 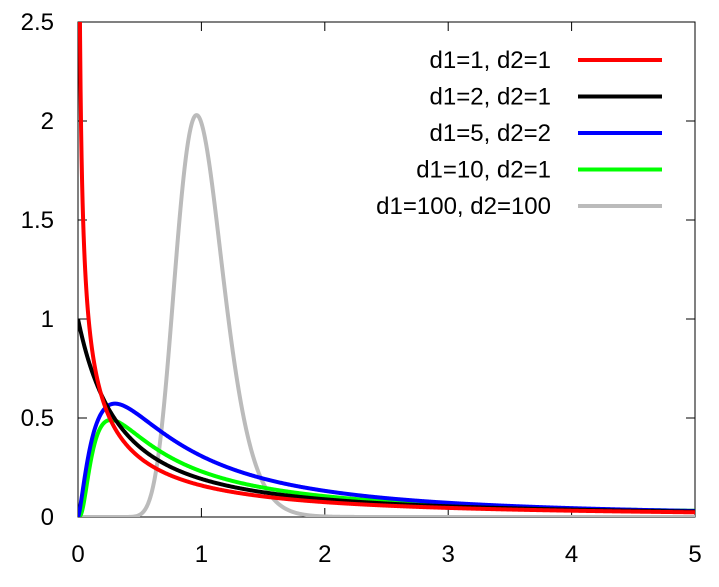 I want to click on legend-label-4: d1=100, d2=100, so click(x=463, y=206).